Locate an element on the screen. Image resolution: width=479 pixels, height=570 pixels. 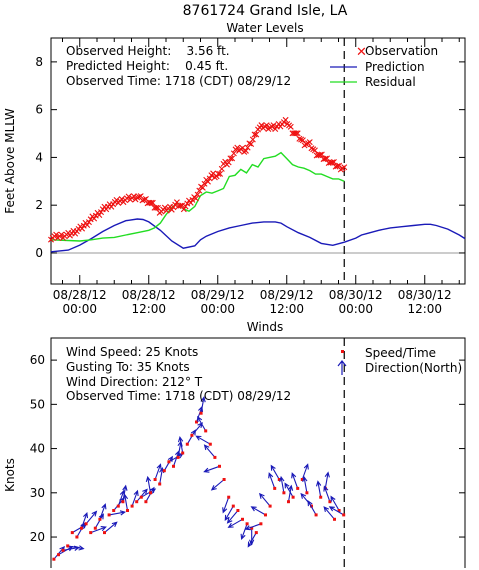
y-tick-label: 60 is located at coordinates (37, 360).